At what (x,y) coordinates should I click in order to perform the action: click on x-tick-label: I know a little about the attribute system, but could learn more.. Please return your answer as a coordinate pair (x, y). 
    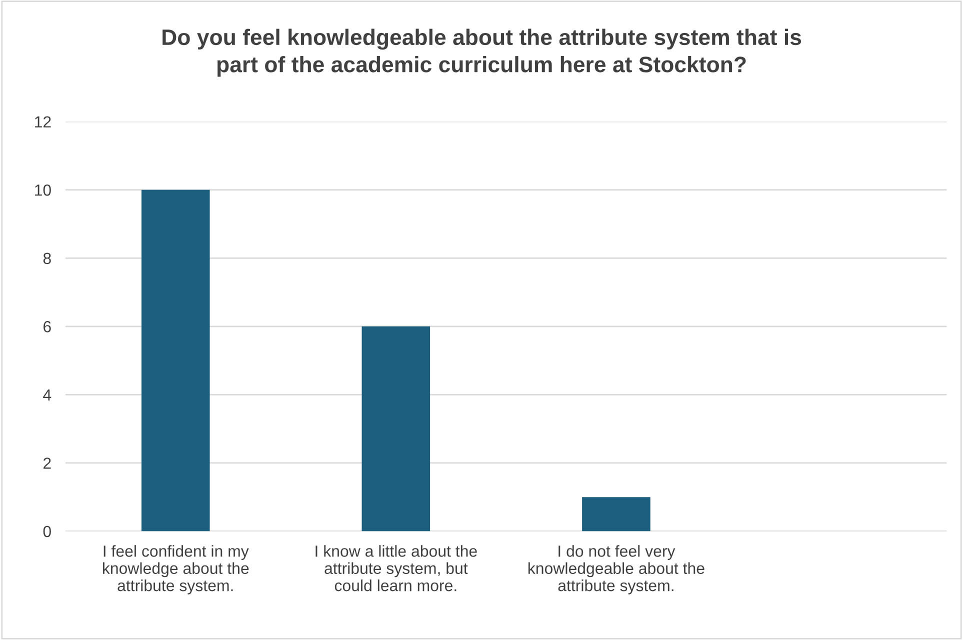
    Looking at the image, I should click on (396, 568).